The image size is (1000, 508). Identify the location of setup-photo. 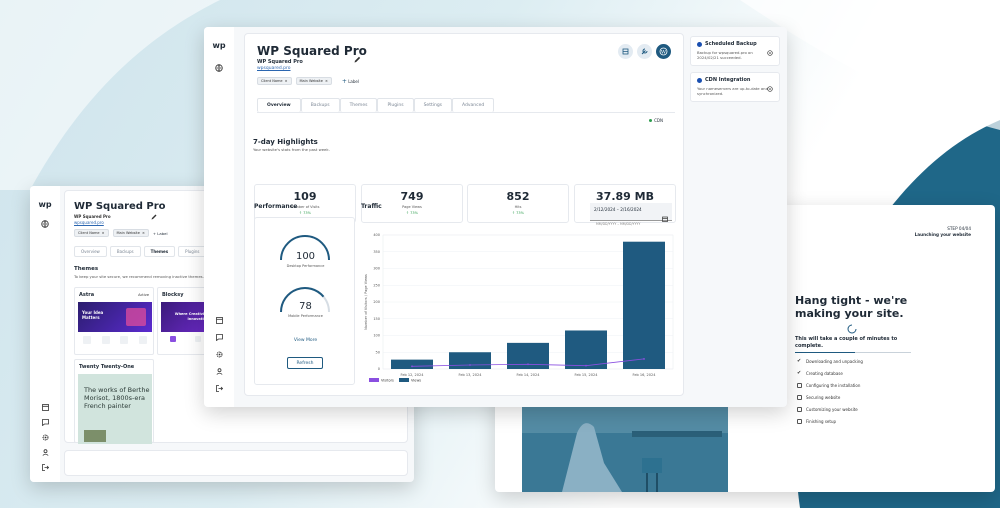
(625, 447).